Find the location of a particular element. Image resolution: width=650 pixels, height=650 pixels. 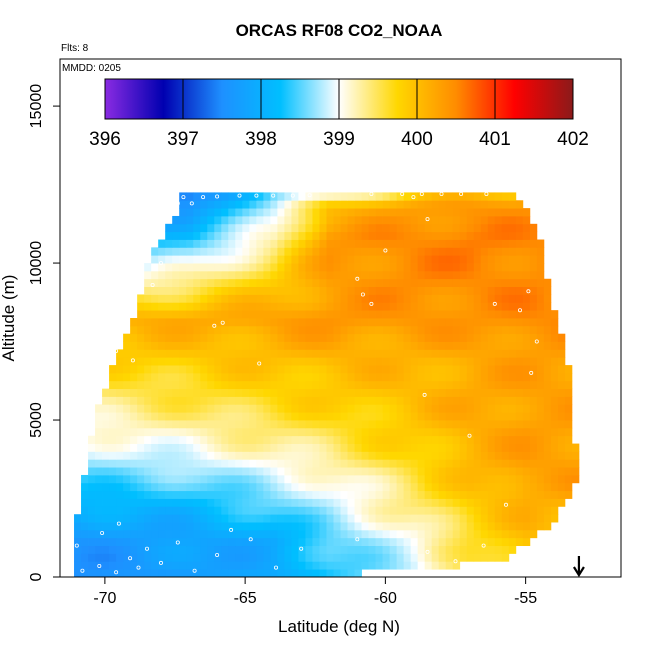

colorbar-tick-label: 399 is located at coordinates (339, 139).